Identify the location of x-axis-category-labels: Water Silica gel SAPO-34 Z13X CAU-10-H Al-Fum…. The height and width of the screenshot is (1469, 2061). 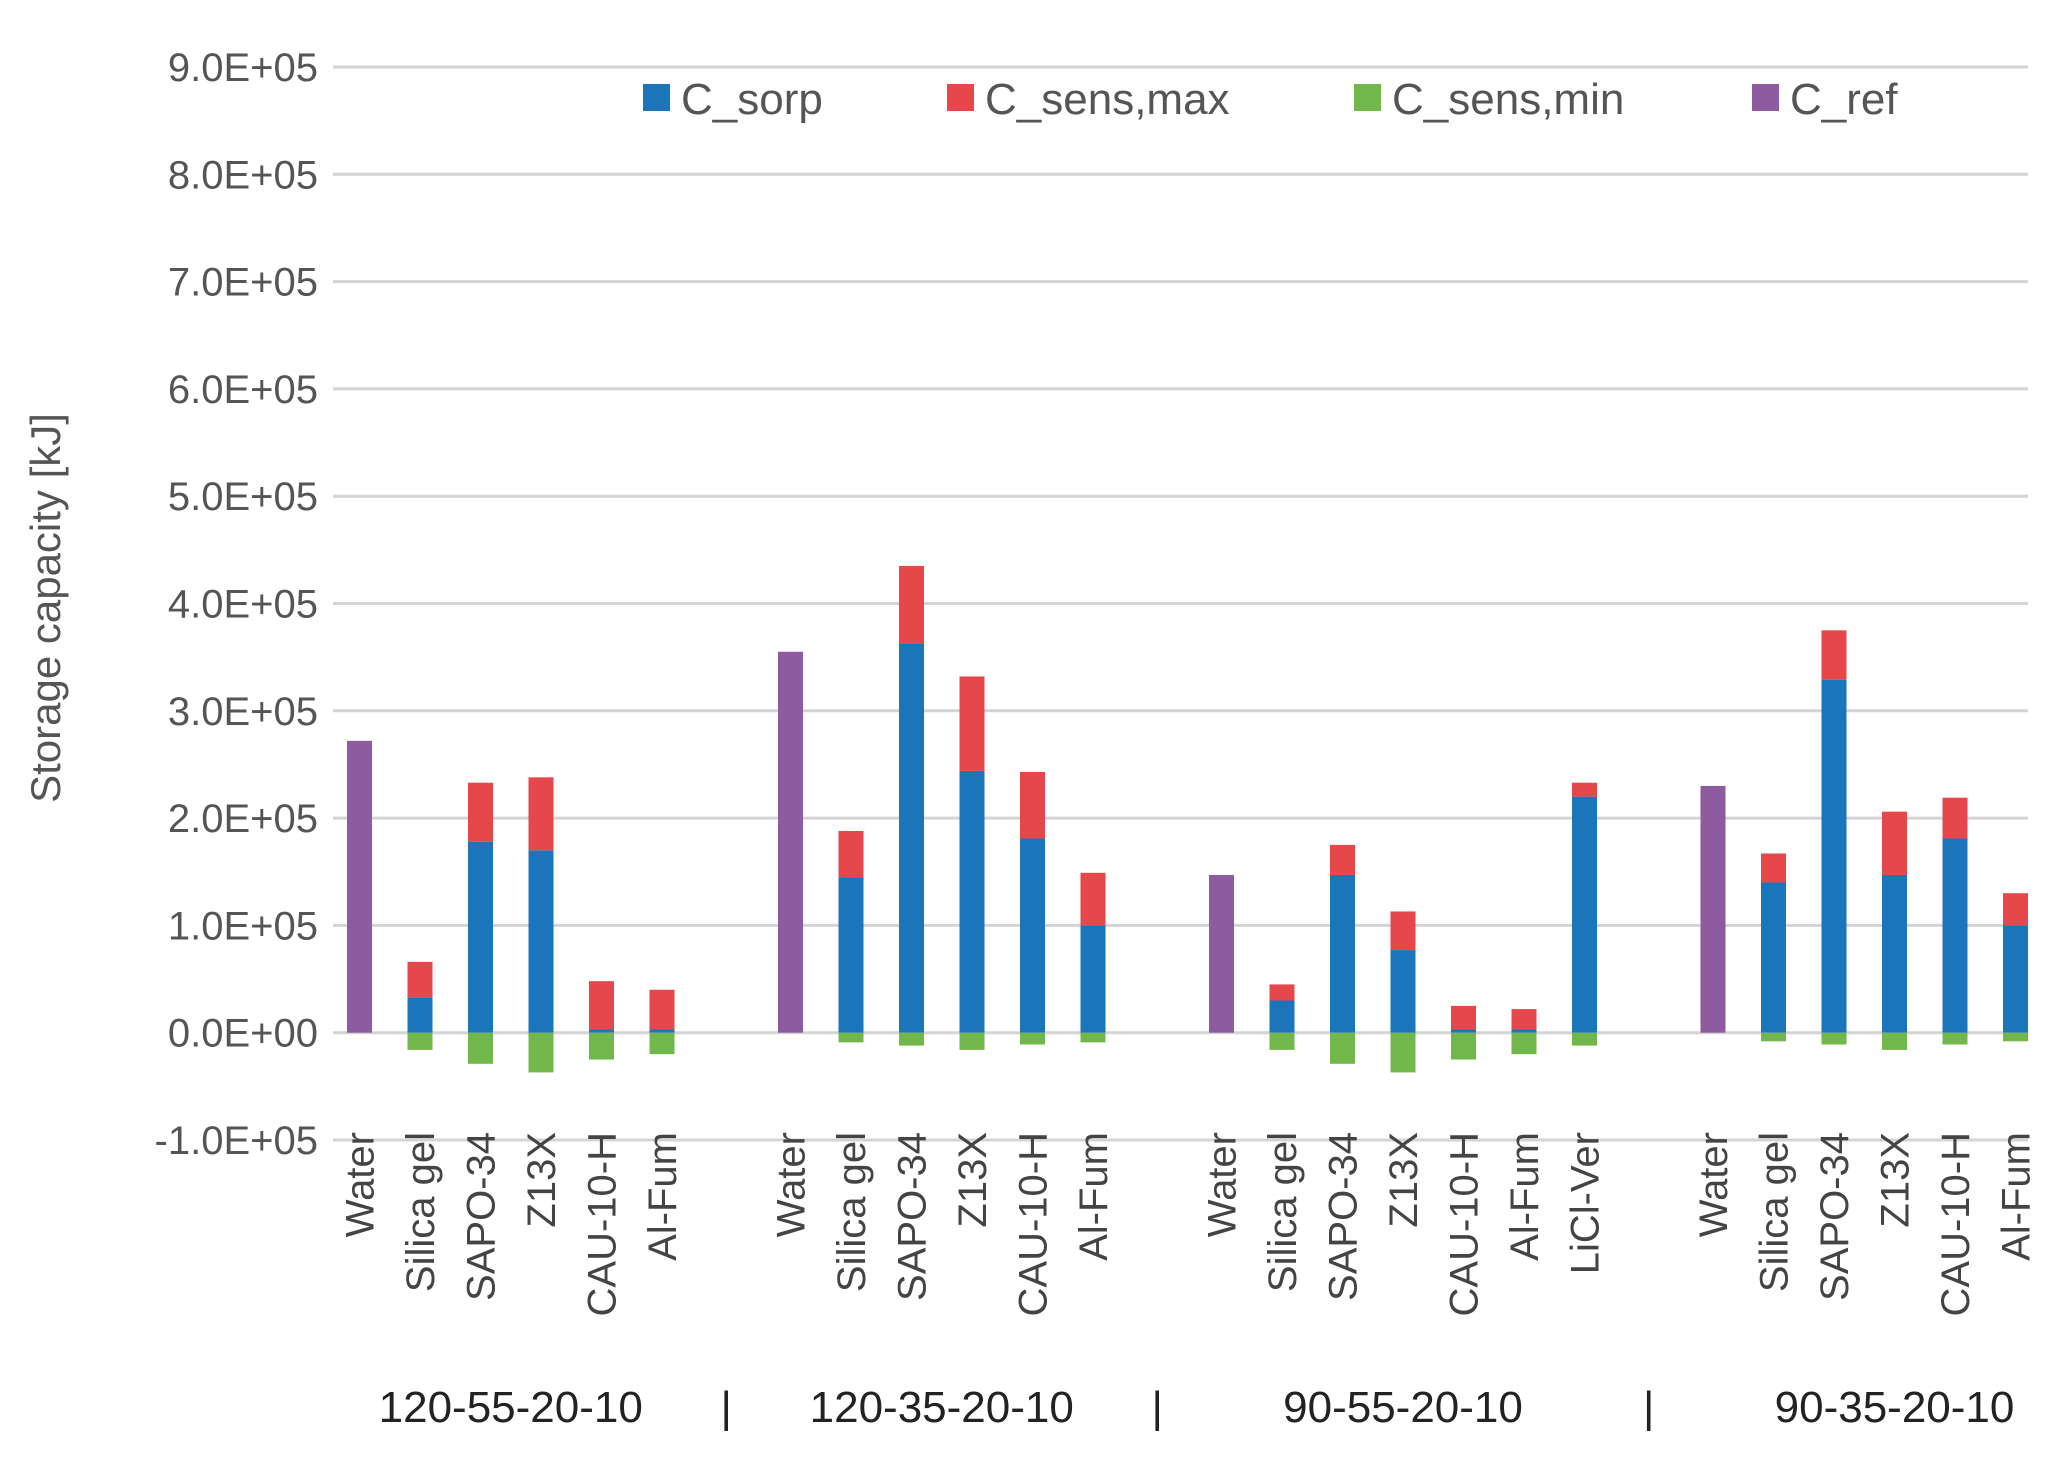
(1200, 1224).